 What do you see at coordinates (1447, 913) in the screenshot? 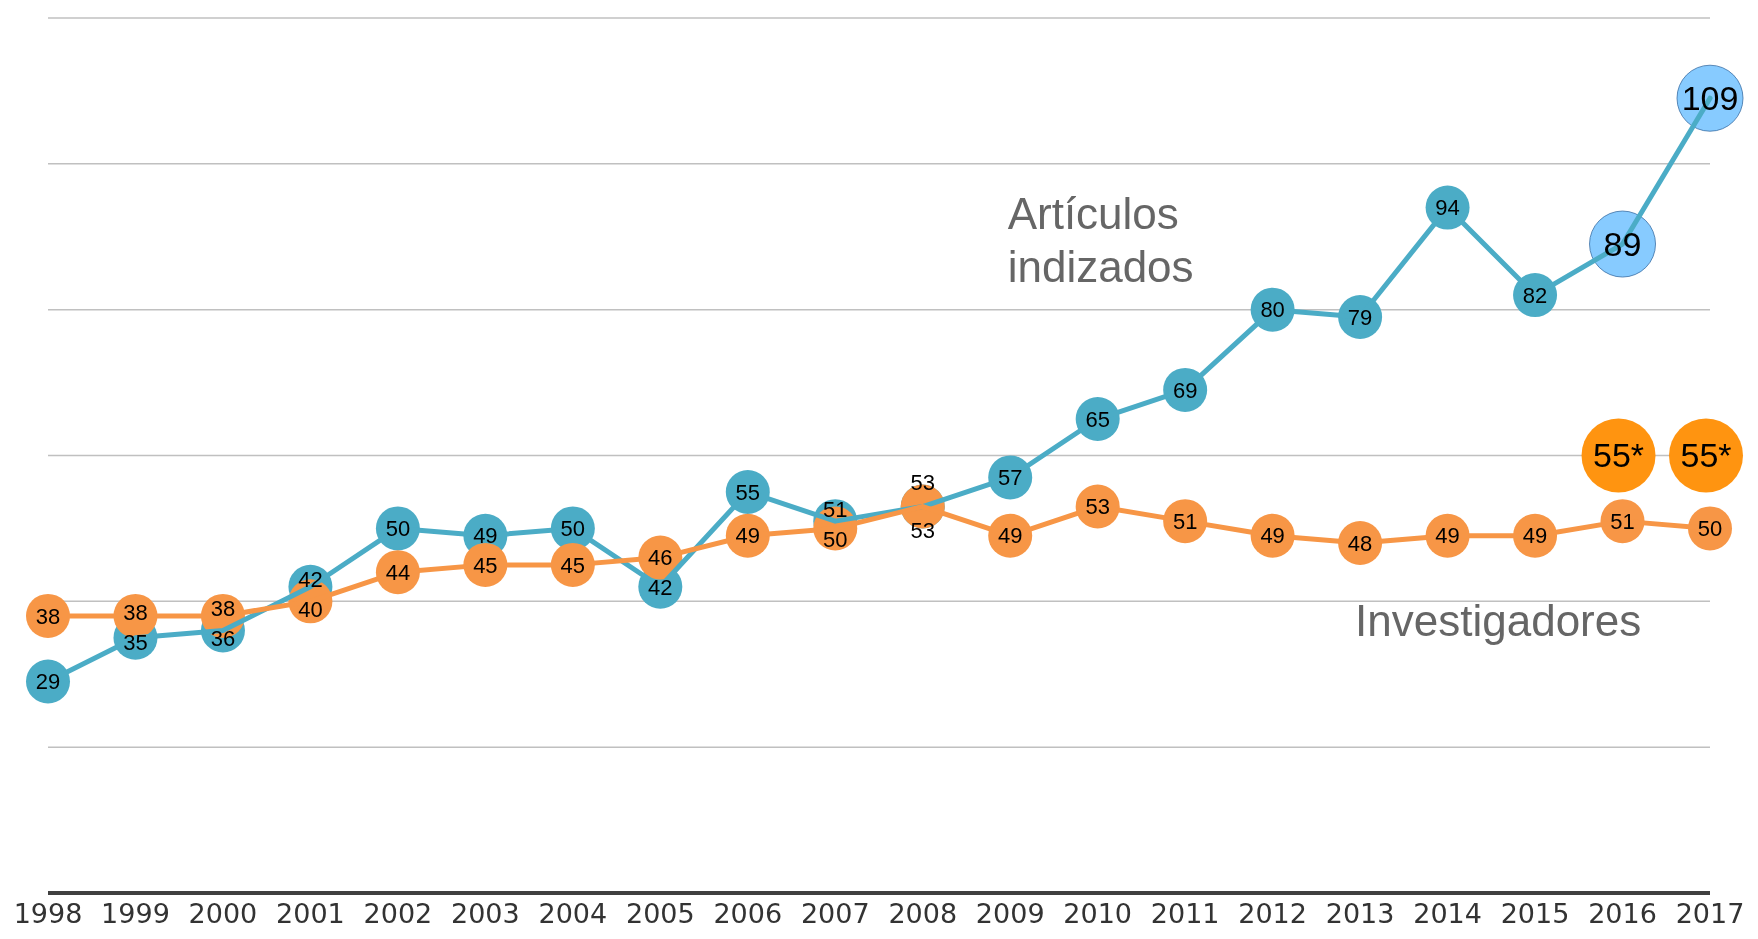
I see `x-tick-label: 2014` at bounding box center [1447, 913].